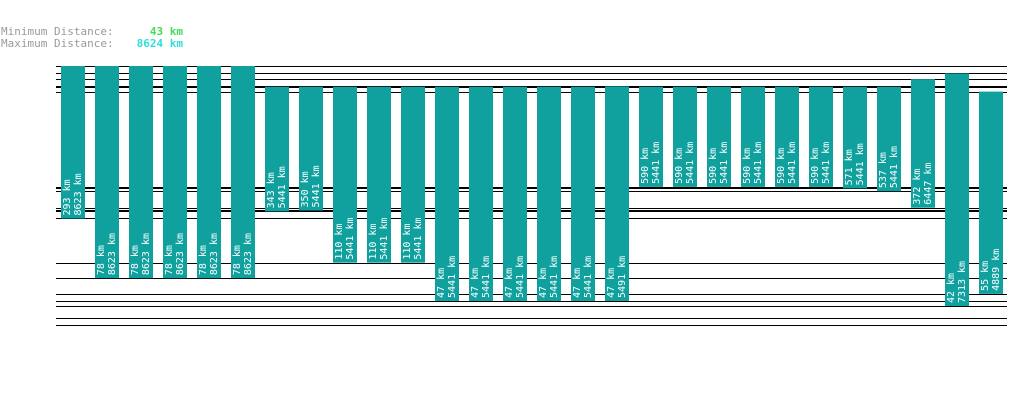 The height and width of the screenshot is (402, 1019). What do you see at coordinates (951, 288) in the screenshot?
I see `bar-min-label: 42 km` at bounding box center [951, 288].